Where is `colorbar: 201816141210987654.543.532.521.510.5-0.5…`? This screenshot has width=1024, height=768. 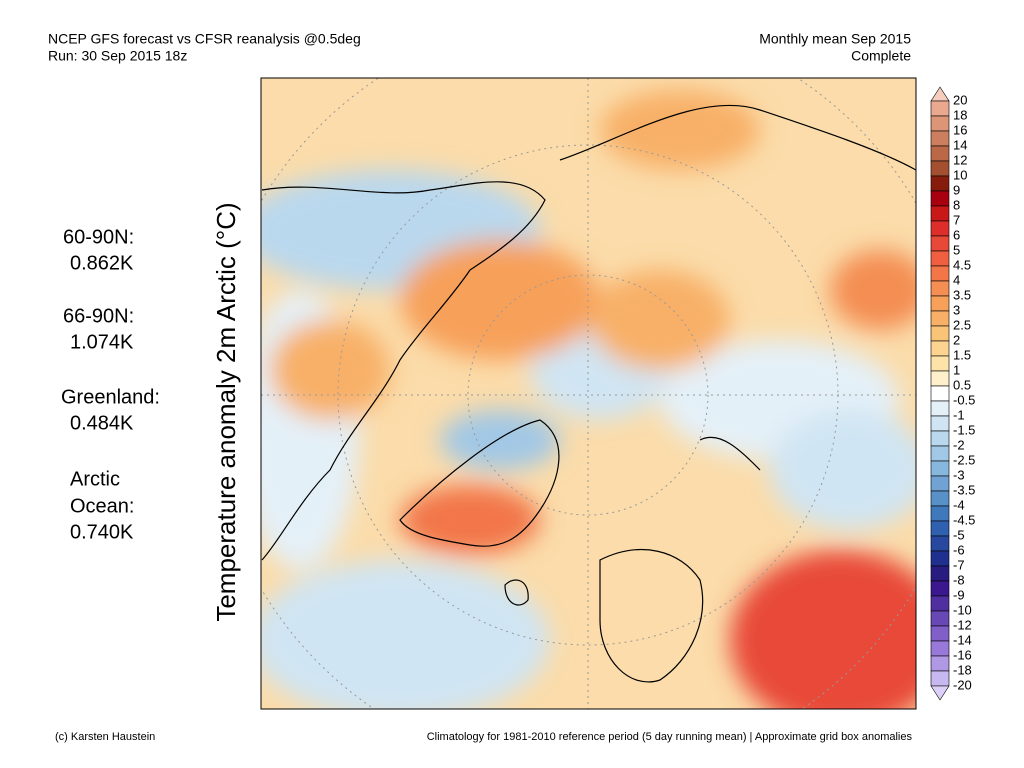
colorbar: 201816141210987654.543.532.521.510.5-0.5… is located at coordinates (952, 393).